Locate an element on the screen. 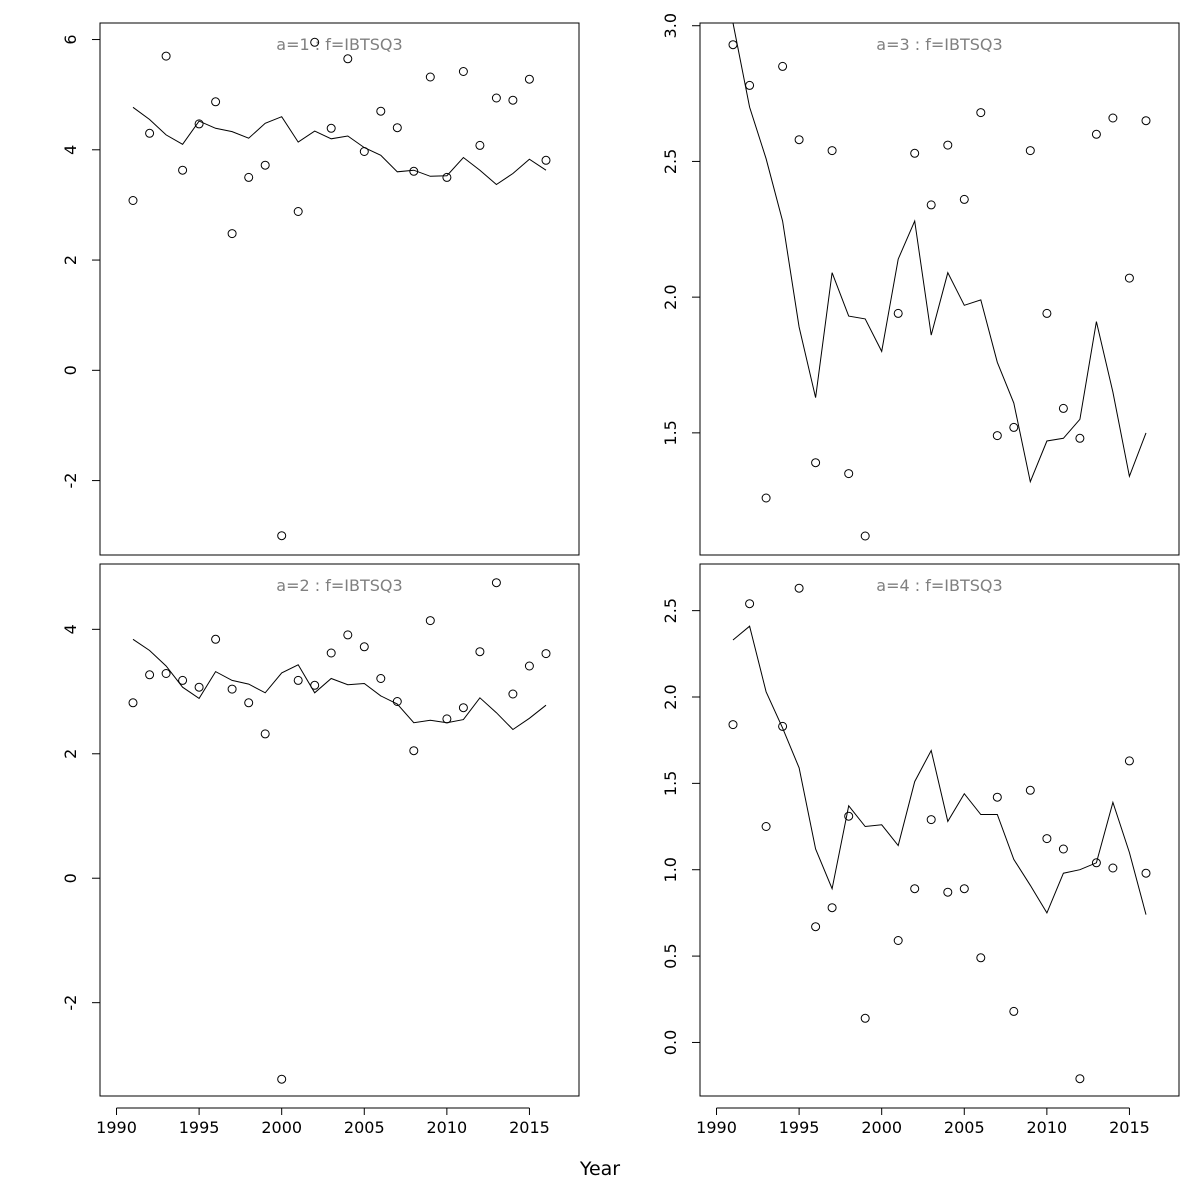 This screenshot has height=1200, width=1200. y-tick-label: 1.0 is located at coordinates (670, 869).